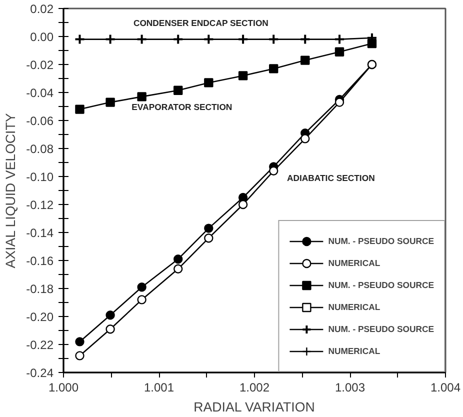  What do you see at coordinates (330, 177) in the screenshot?
I see `annotation: ADIABATIC SECTION` at bounding box center [330, 177].